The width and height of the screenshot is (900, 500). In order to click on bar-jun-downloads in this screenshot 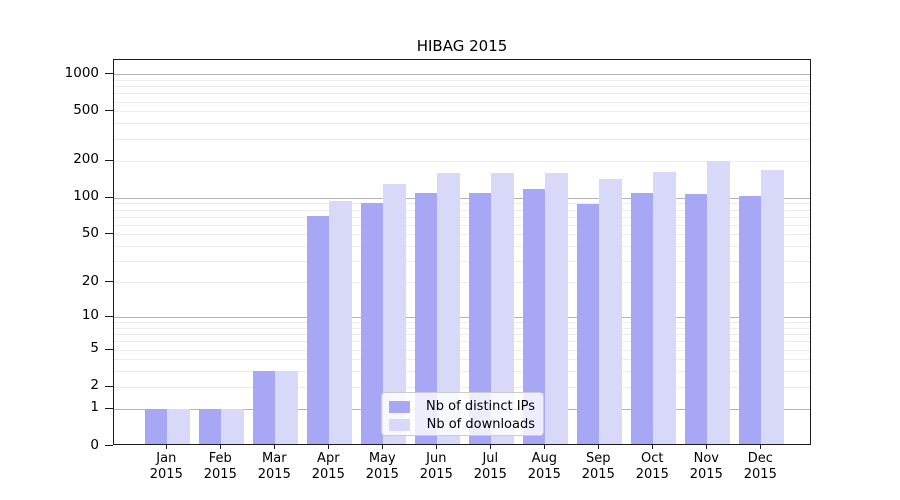, I will do `click(448, 308)`.